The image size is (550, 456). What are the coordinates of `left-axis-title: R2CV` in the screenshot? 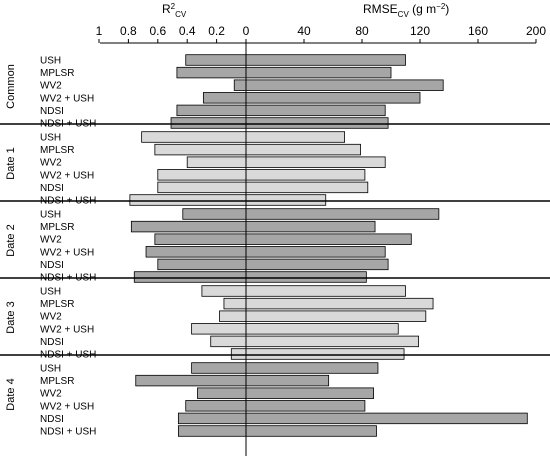 It's located at (174, 10).